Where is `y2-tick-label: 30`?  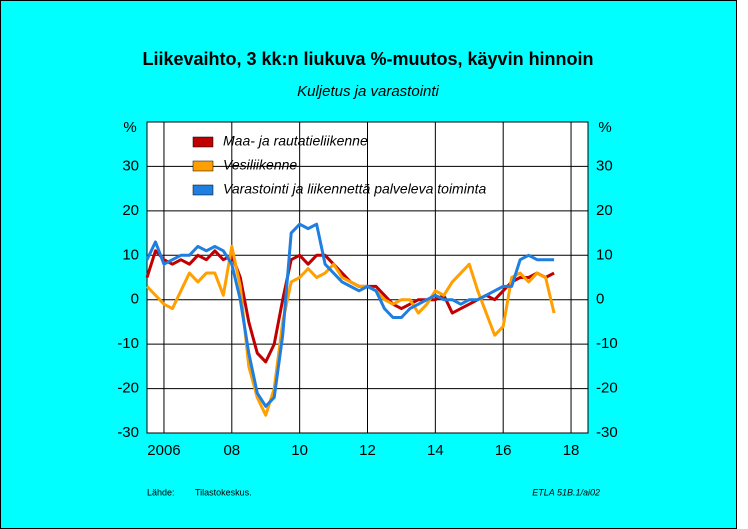 y2-tick-label: 30 is located at coordinates (604, 165).